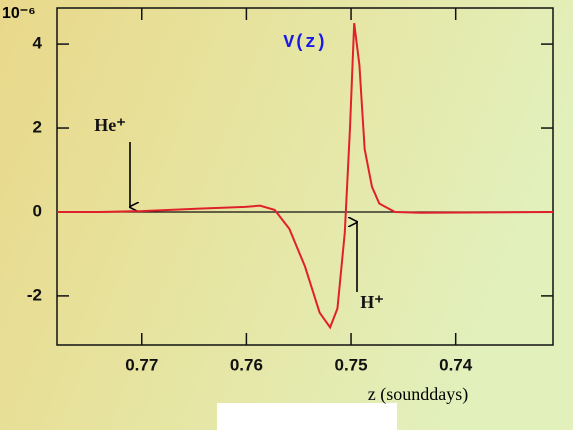 The width and height of the screenshot is (573, 430). I want to click on y-tick-label: -2, so click(34, 294).